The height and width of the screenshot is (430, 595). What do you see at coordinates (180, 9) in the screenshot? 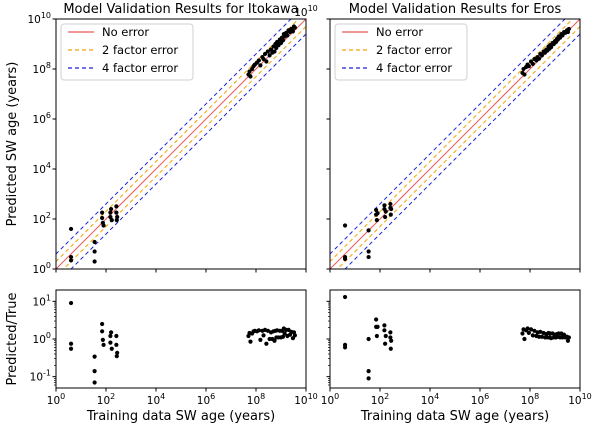
I see `chart-title: Model Validation Results for Itokawa` at bounding box center [180, 9].